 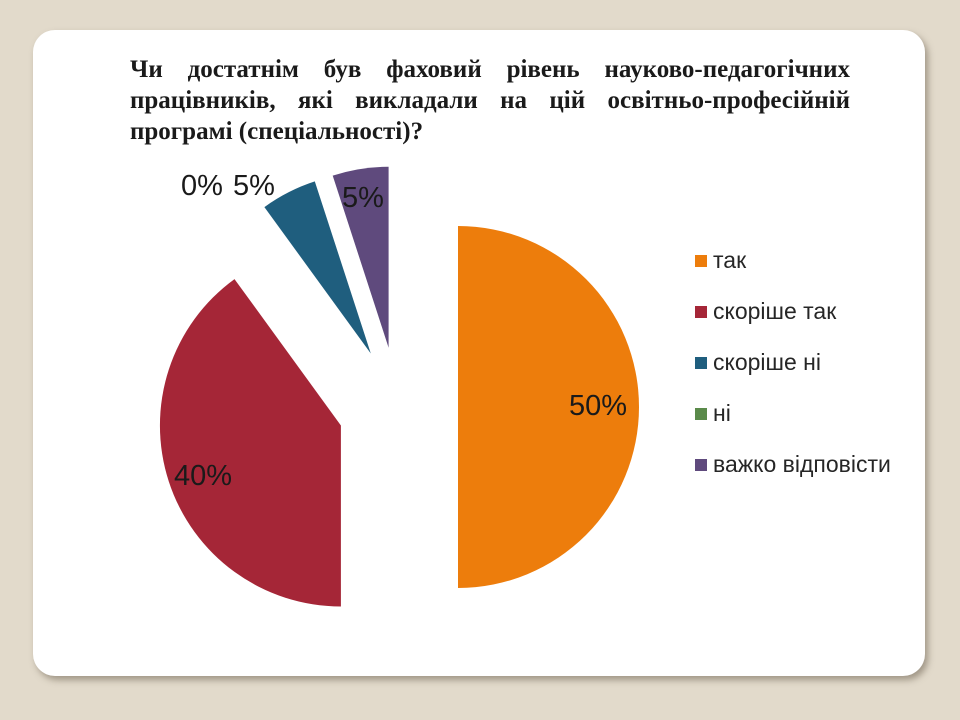 What do you see at coordinates (722, 413) in the screenshot?
I see `legend-label: ні` at bounding box center [722, 413].